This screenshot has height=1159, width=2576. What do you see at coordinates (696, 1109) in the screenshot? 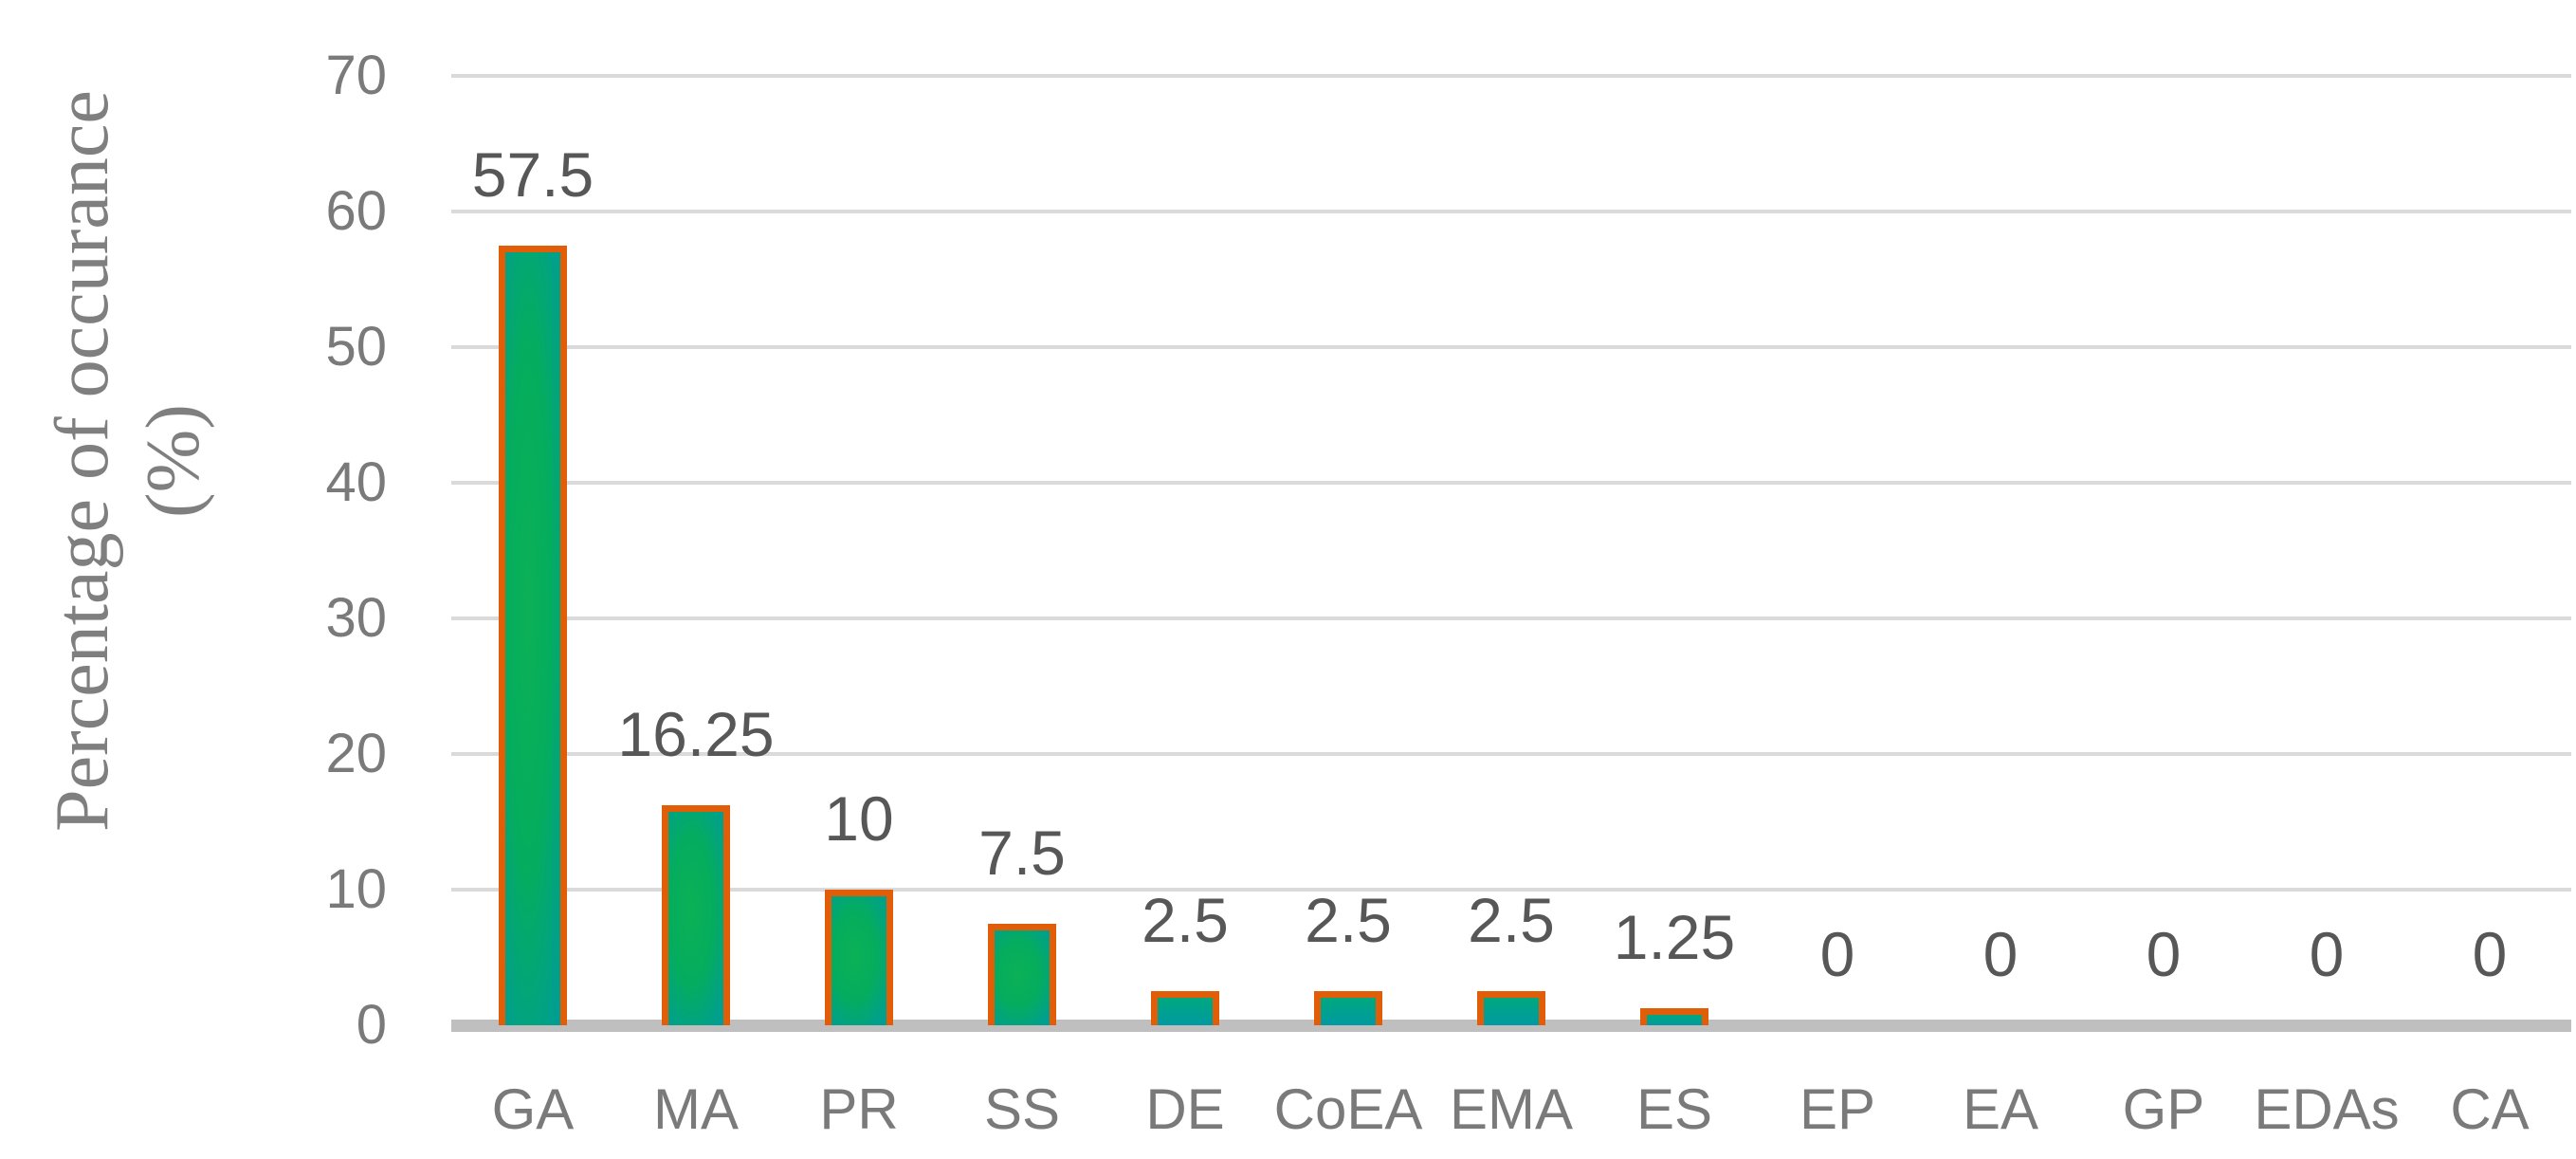
I see `x-axis-label-MA: MA` at bounding box center [696, 1109].